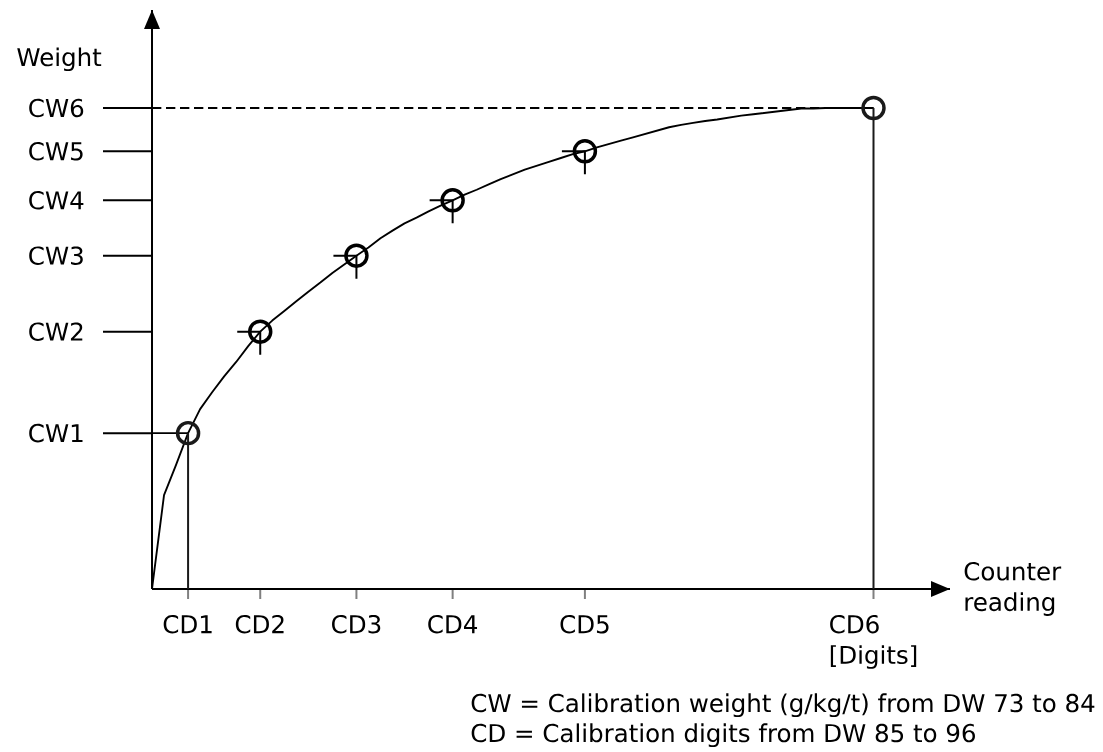 The height and width of the screenshot is (752, 1103). Describe the element at coordinates (584, 624) in the screenshot. I see `x-tick-label: CD5` at that location.